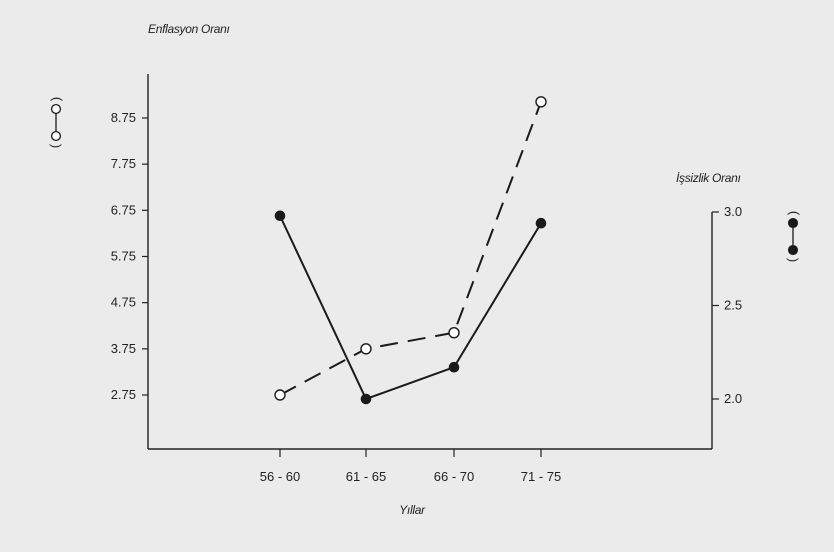 Image resolution: width=834 pixels, height=552 pixels. I want to click on right-axis-title: İşsizlik Oranı, so click(708, 178).